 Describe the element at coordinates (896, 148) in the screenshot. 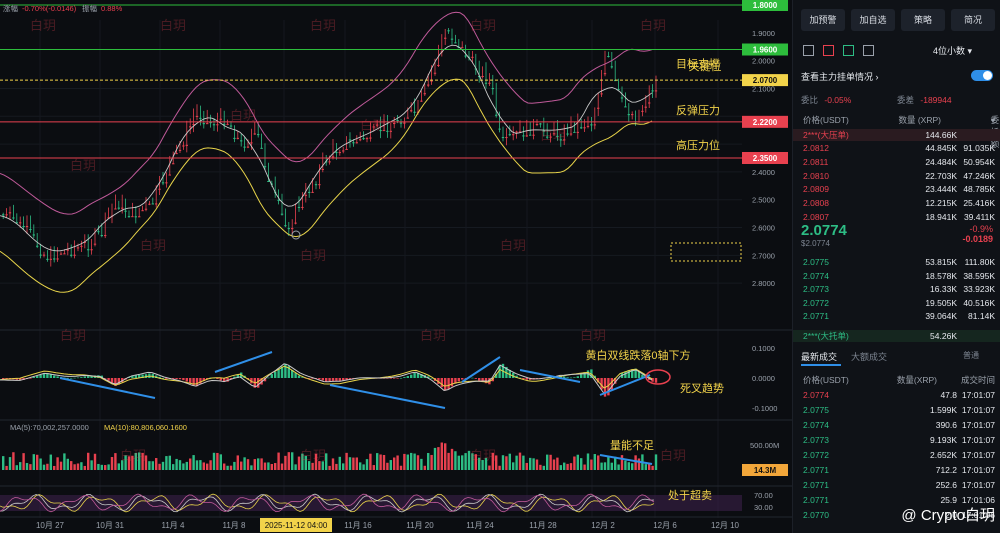

I see `ask-row: 2.0812 44.845K 91.035K` at that location.